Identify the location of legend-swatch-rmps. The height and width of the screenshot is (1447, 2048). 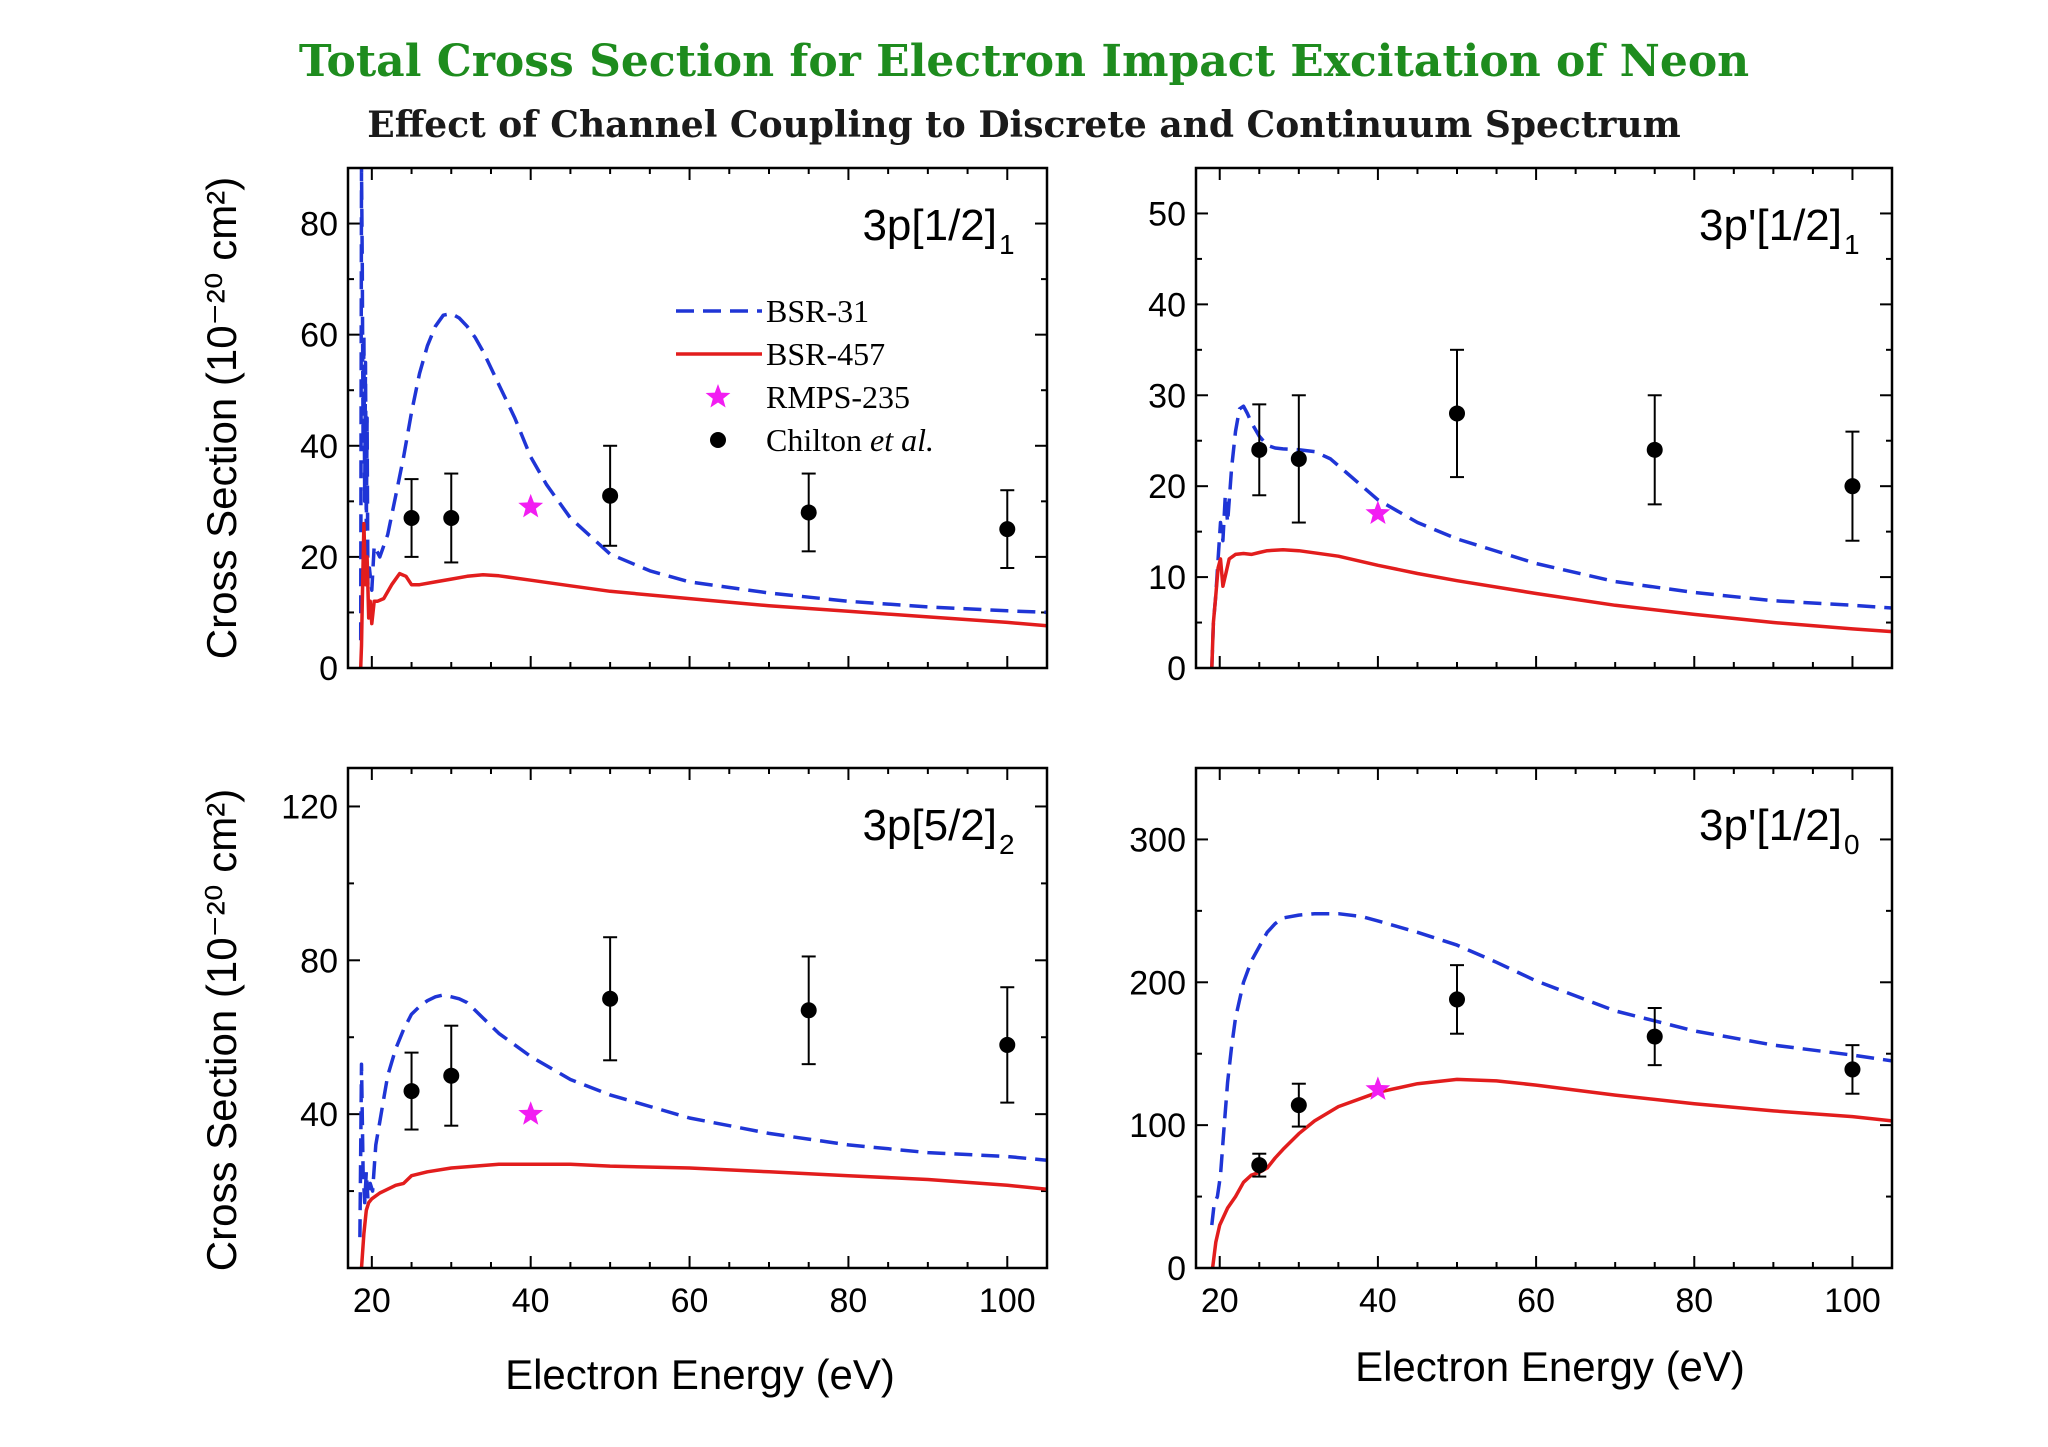
(718, 396).